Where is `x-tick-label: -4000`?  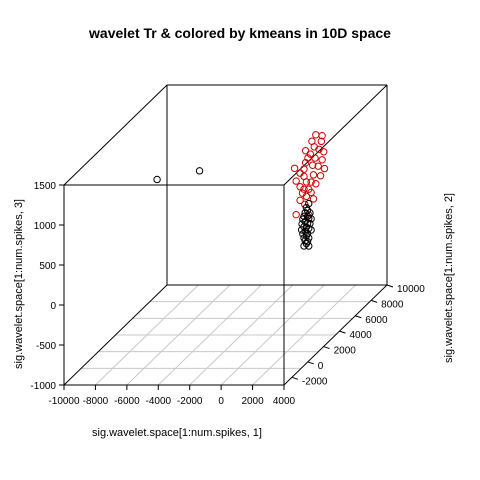 x-tick-label: -4000 is located at coordinates (158, 401).